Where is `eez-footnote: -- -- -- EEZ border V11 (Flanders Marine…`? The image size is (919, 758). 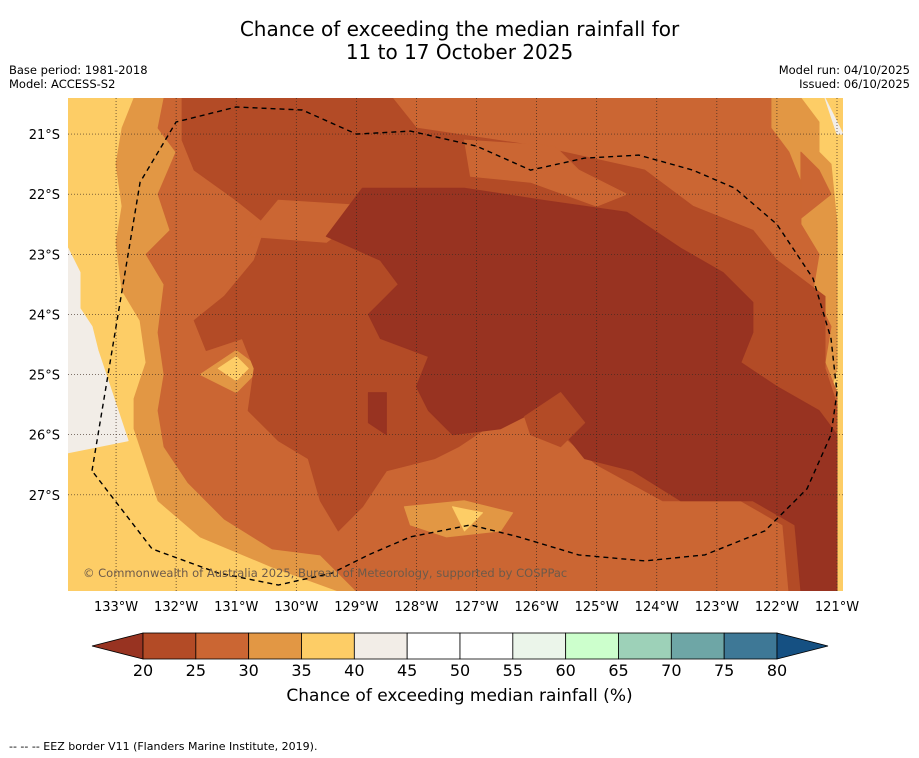 eez-footnote: -- -- -- EEZ border V11 (Flanders Marine… is located at coordinates (163, 746).